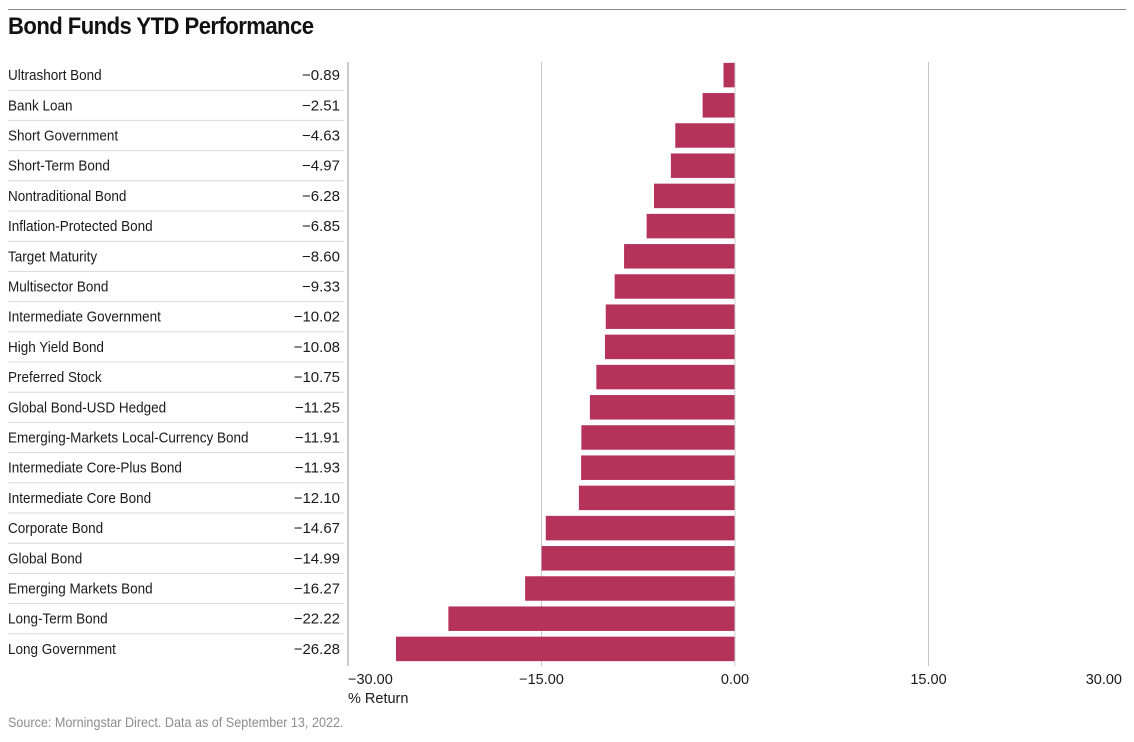 The image size is (1134, 742). I want to click on category-label: Nontraditional Bond, so click(67, 196).